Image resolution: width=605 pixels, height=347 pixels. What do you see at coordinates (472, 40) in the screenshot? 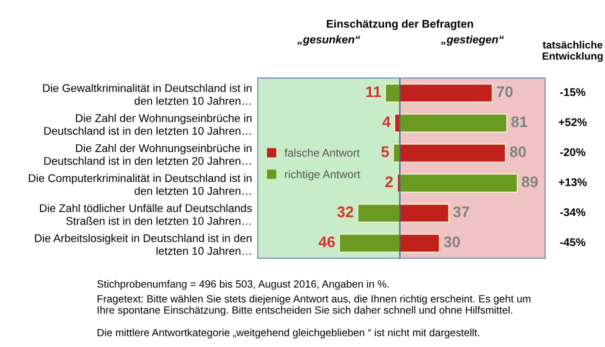
I see `chart-title: „gestiegen“` at bounding box center [472, 40].